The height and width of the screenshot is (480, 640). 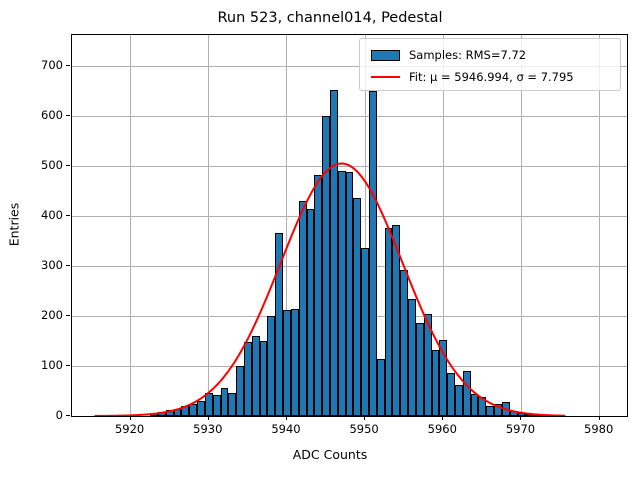 I want to click on y-axis-label: Entries, so click(x=14, y=224).